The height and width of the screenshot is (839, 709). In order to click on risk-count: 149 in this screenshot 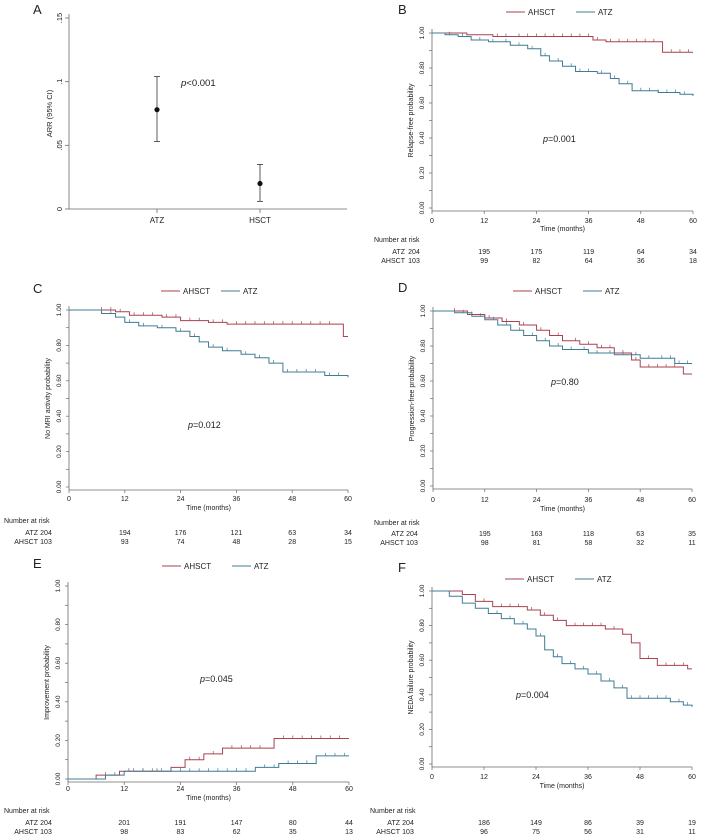, I will do `click(536, 823)`.